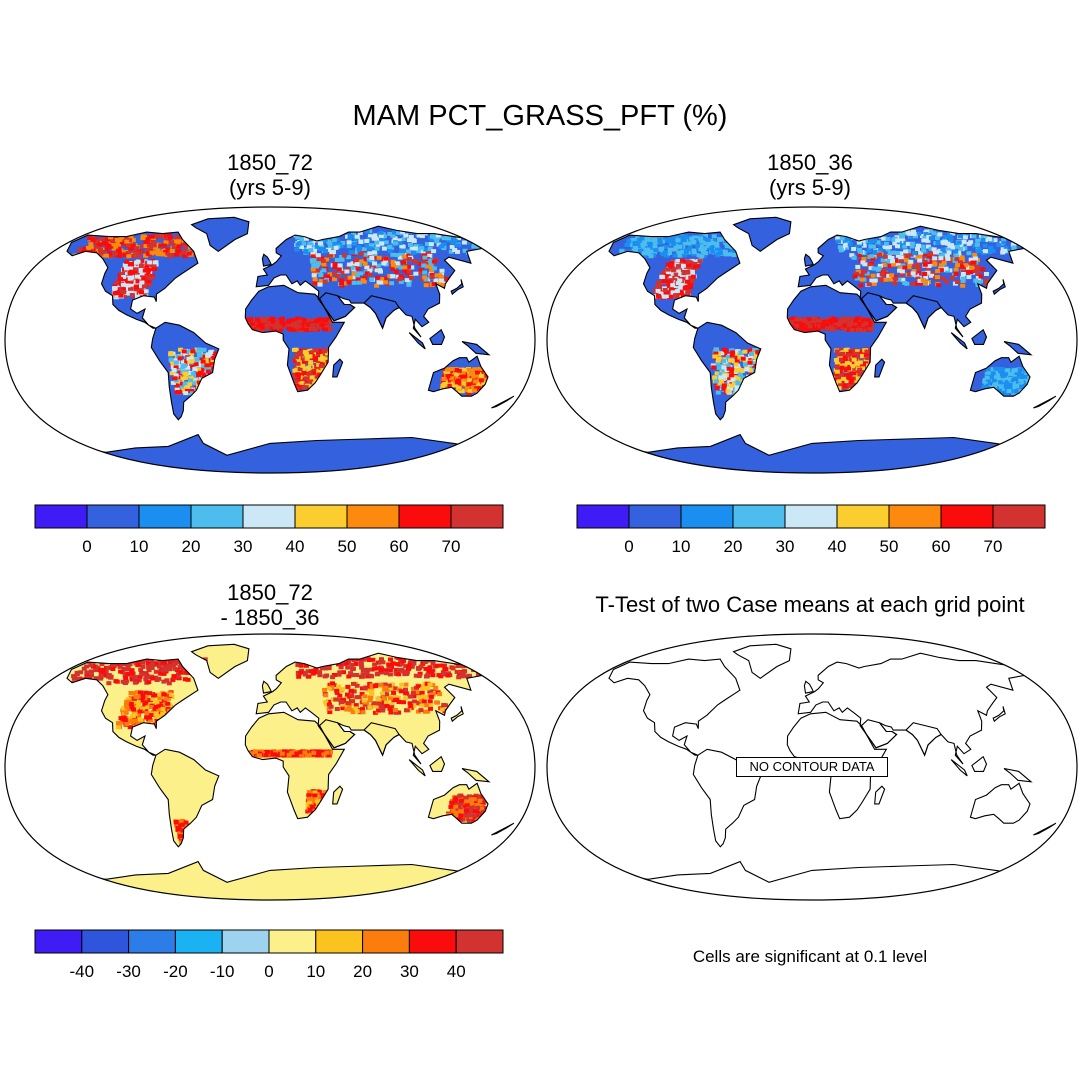 This screenshot has width=1080, height=1080. Describe the element at coordinates (82, 971) in the screenshot. I see `colorbar-tick-label: -40` at that location.